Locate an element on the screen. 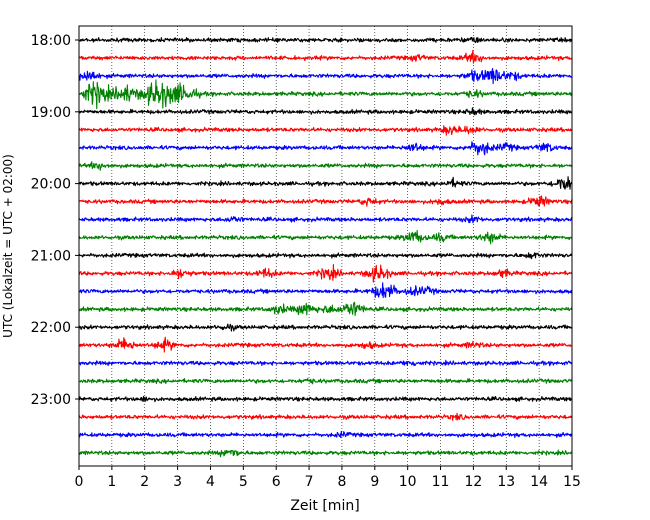 The image size is (650, 520). x-tick-label: 15 is located at coordinates (572, 482).